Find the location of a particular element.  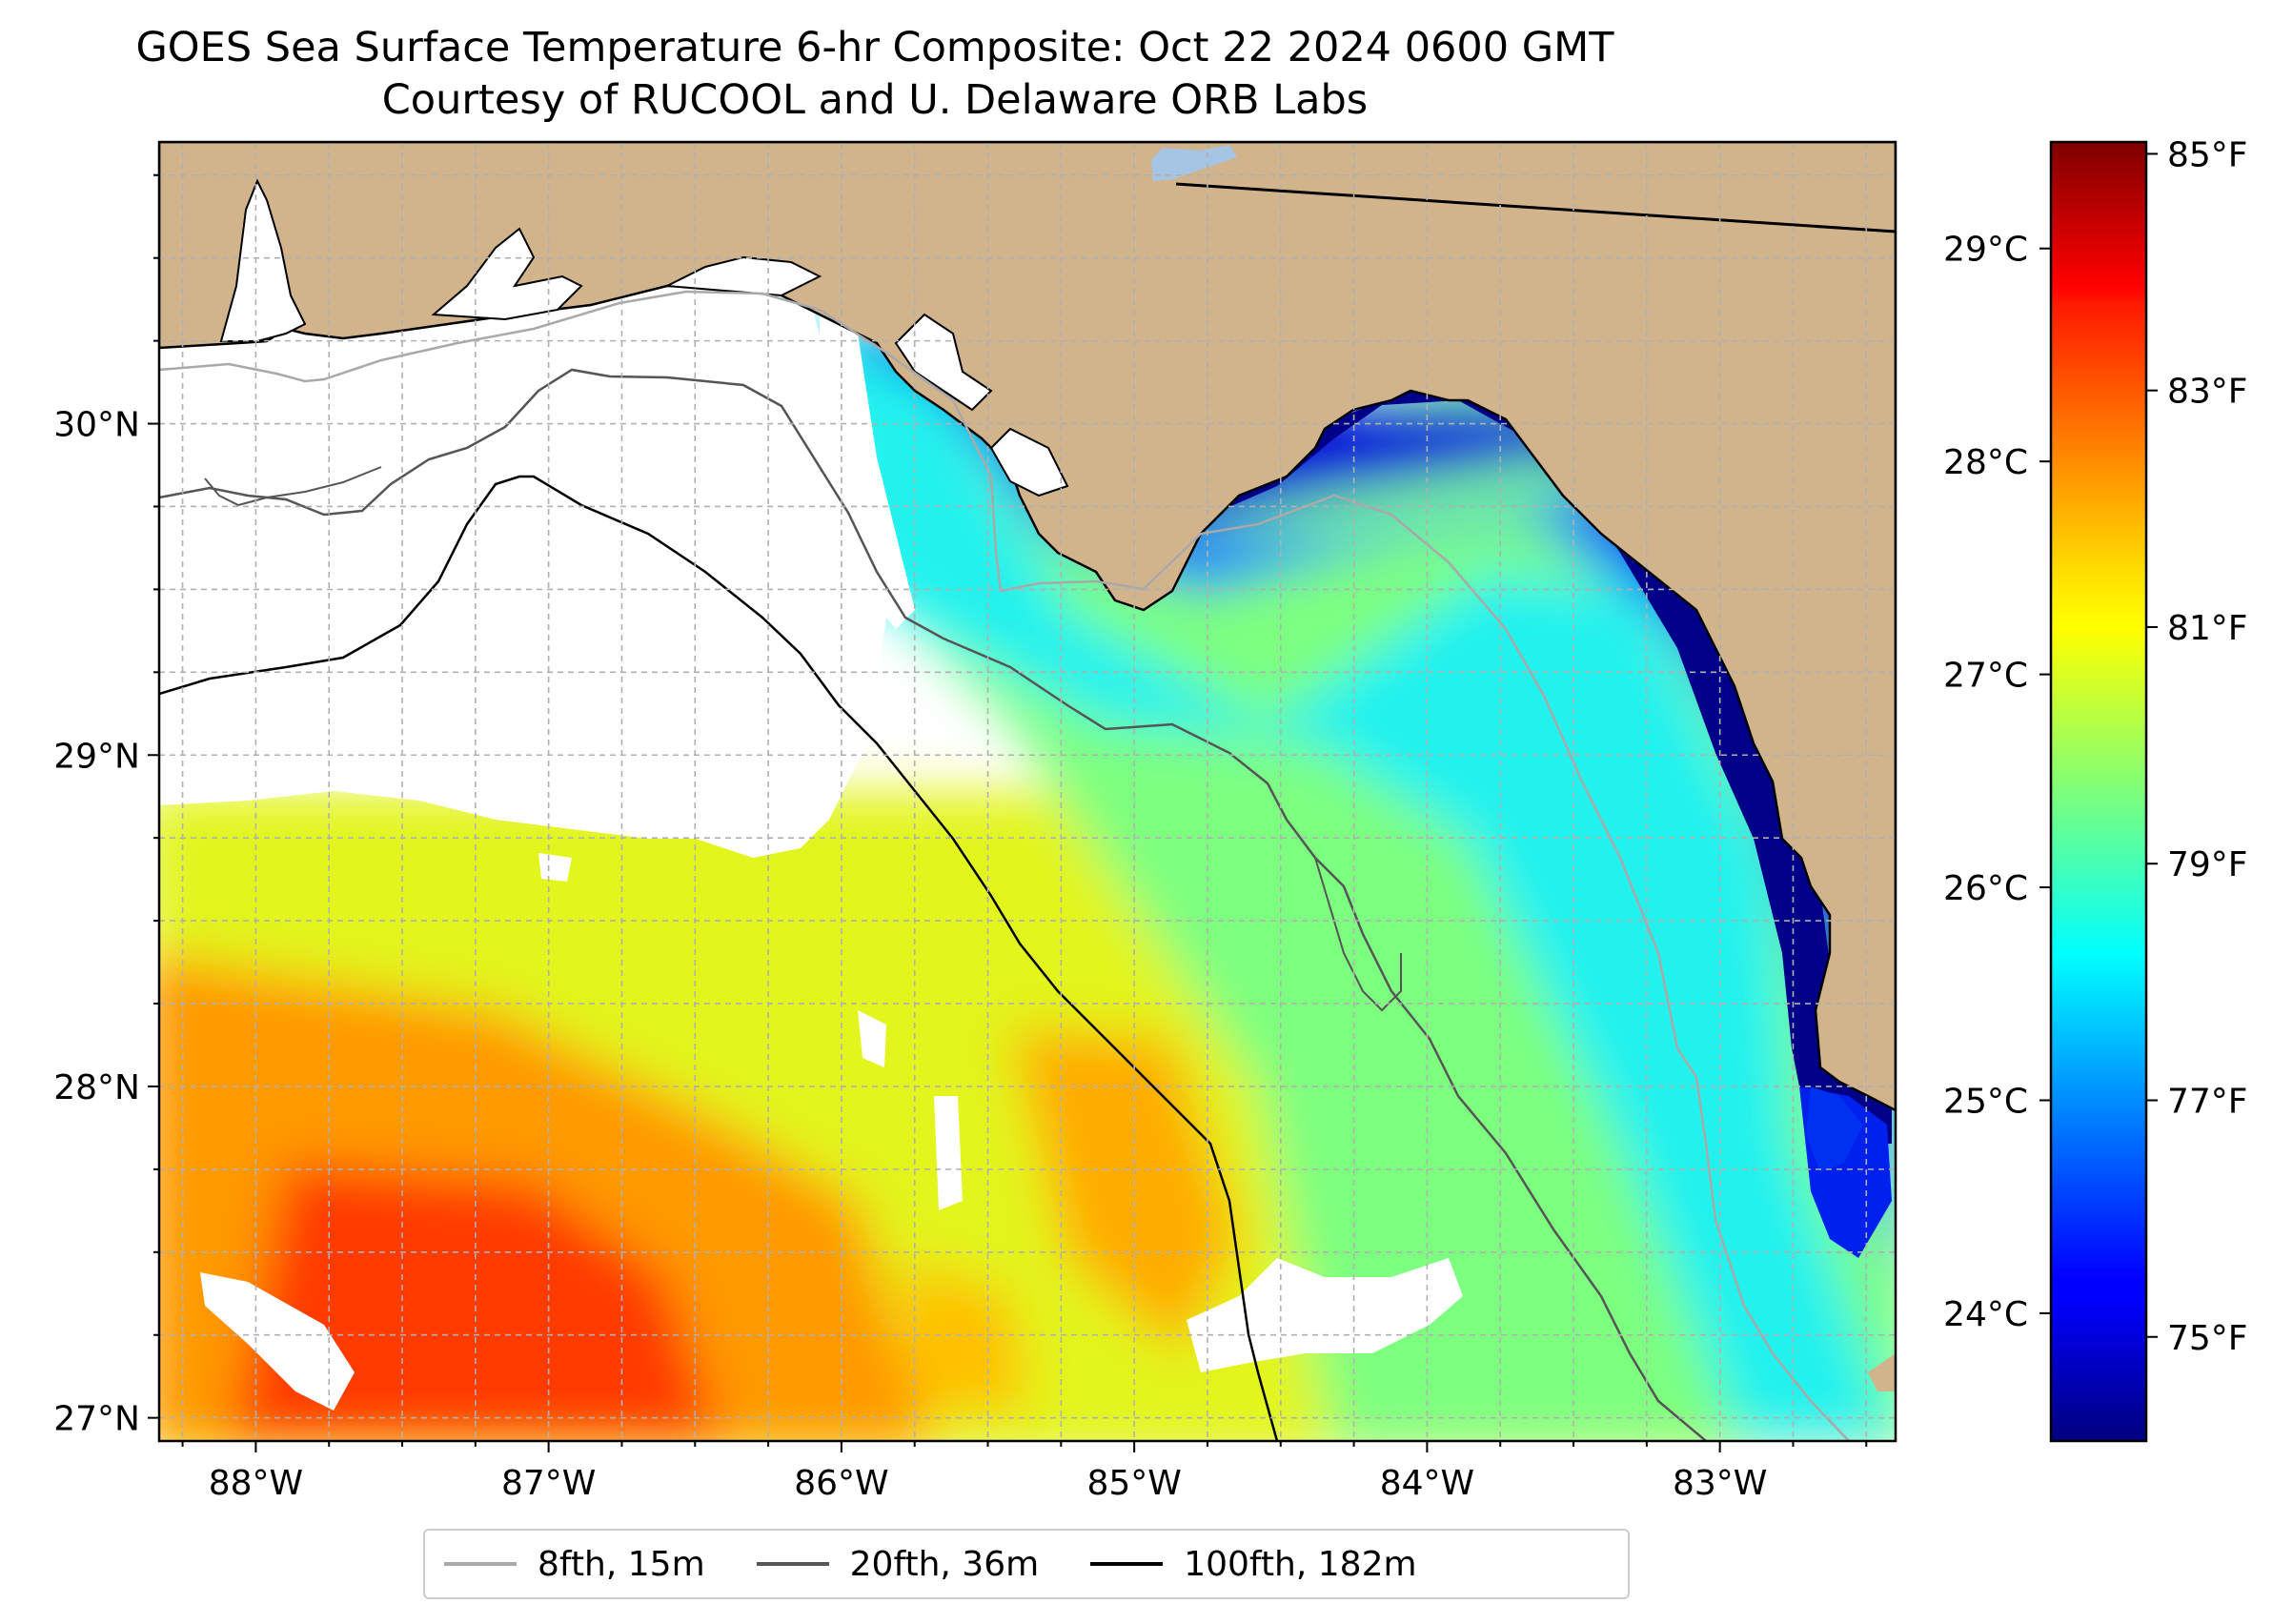

legend-label: 100fth, 182m is located at coordinates (1300, 1564).